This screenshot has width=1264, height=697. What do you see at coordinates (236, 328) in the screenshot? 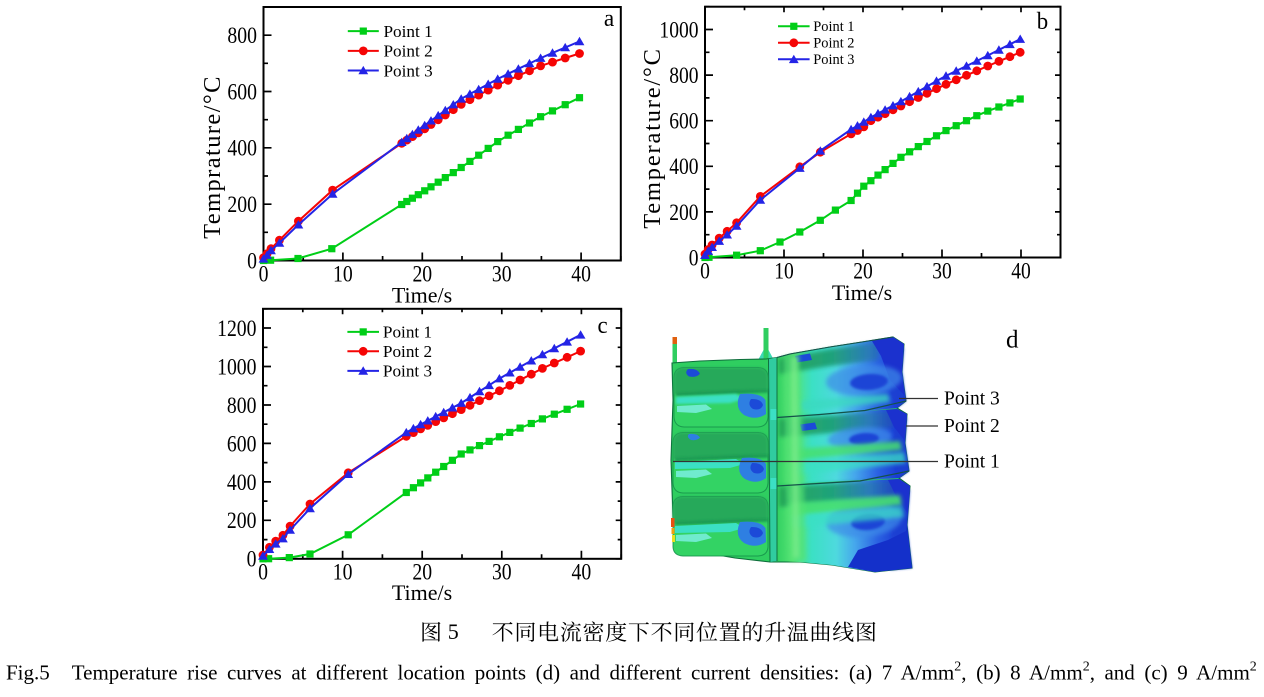
I see `svg-text: 1200` at bounding box center [236, 328].